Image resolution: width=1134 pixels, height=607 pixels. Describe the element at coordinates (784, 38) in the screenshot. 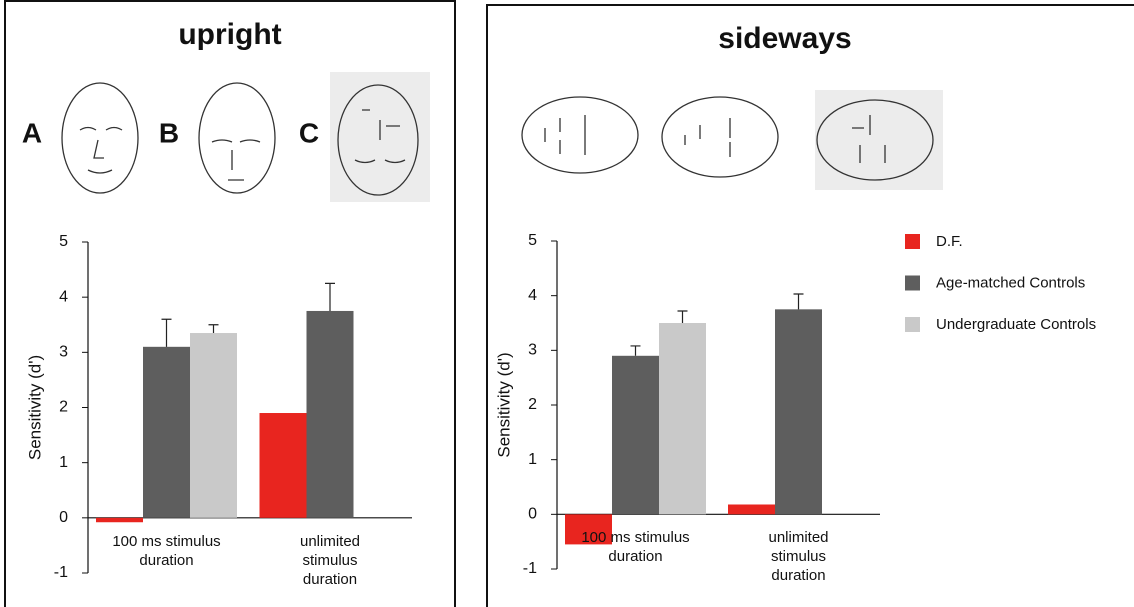

I see `panel-title: sideways` at that location.